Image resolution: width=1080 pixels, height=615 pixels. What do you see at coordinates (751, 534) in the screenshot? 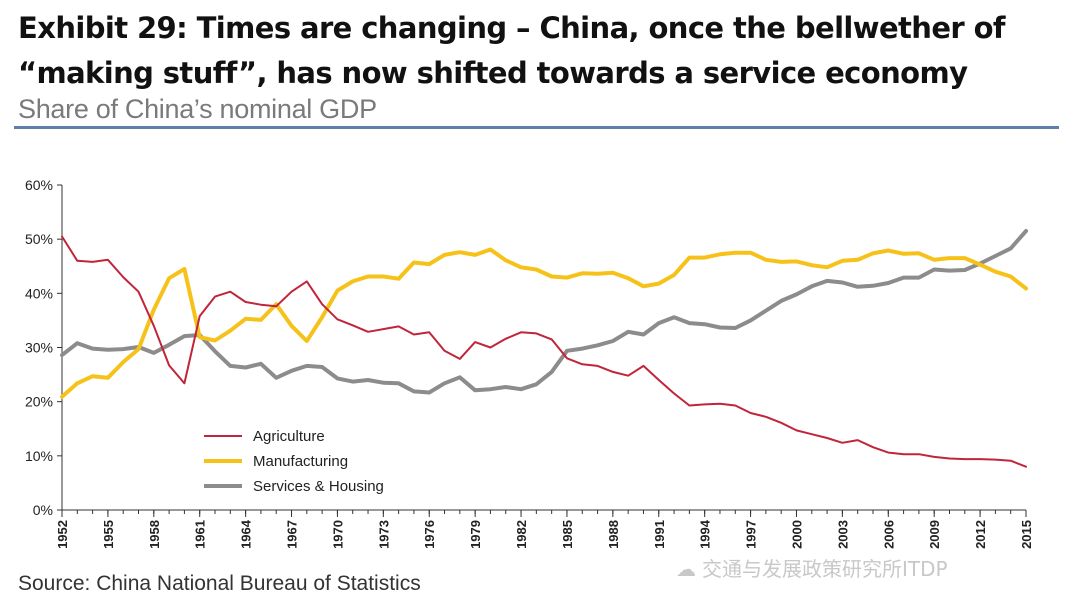
I see `x-tick-label: 1997` at bounding box center [751, 534].